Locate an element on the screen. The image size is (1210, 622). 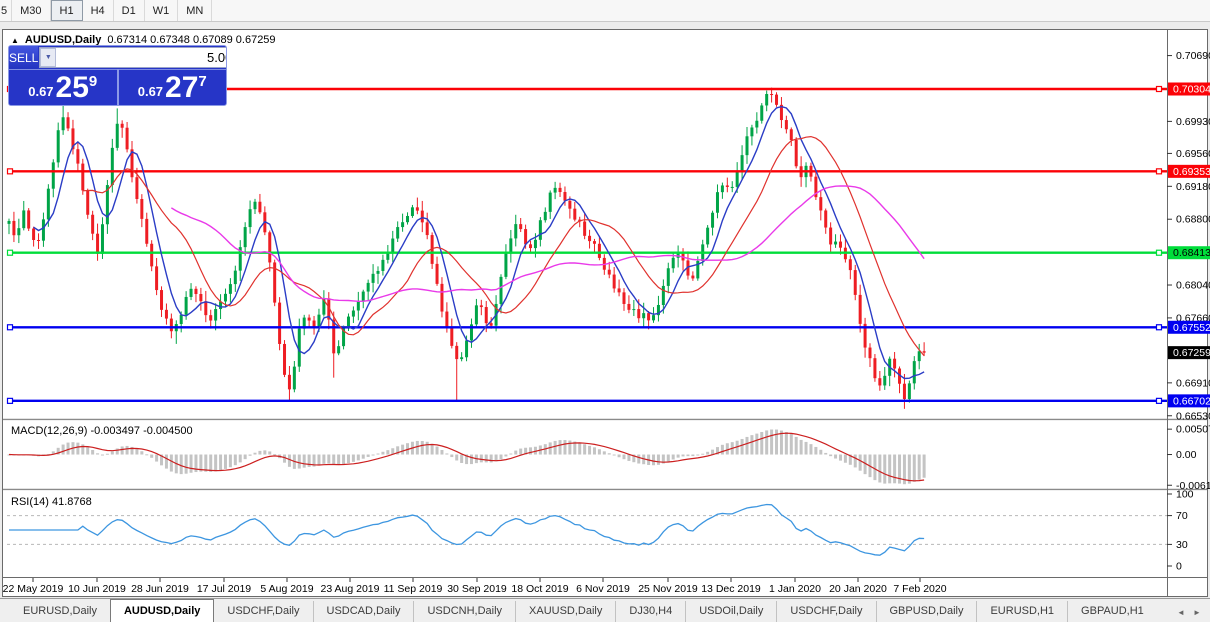
rsi-axis-label: 70 is located at coordinates (1182, 516).